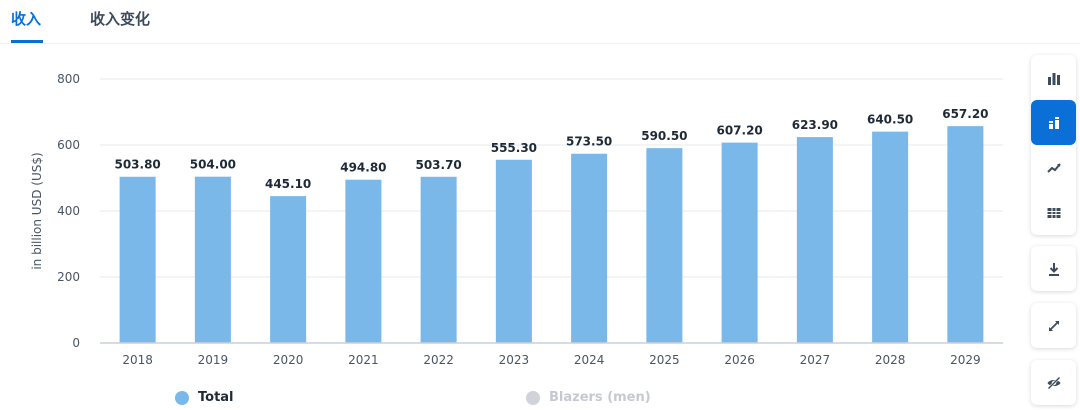  I want to click on x-tick-label: 2025, so click(664, 360).